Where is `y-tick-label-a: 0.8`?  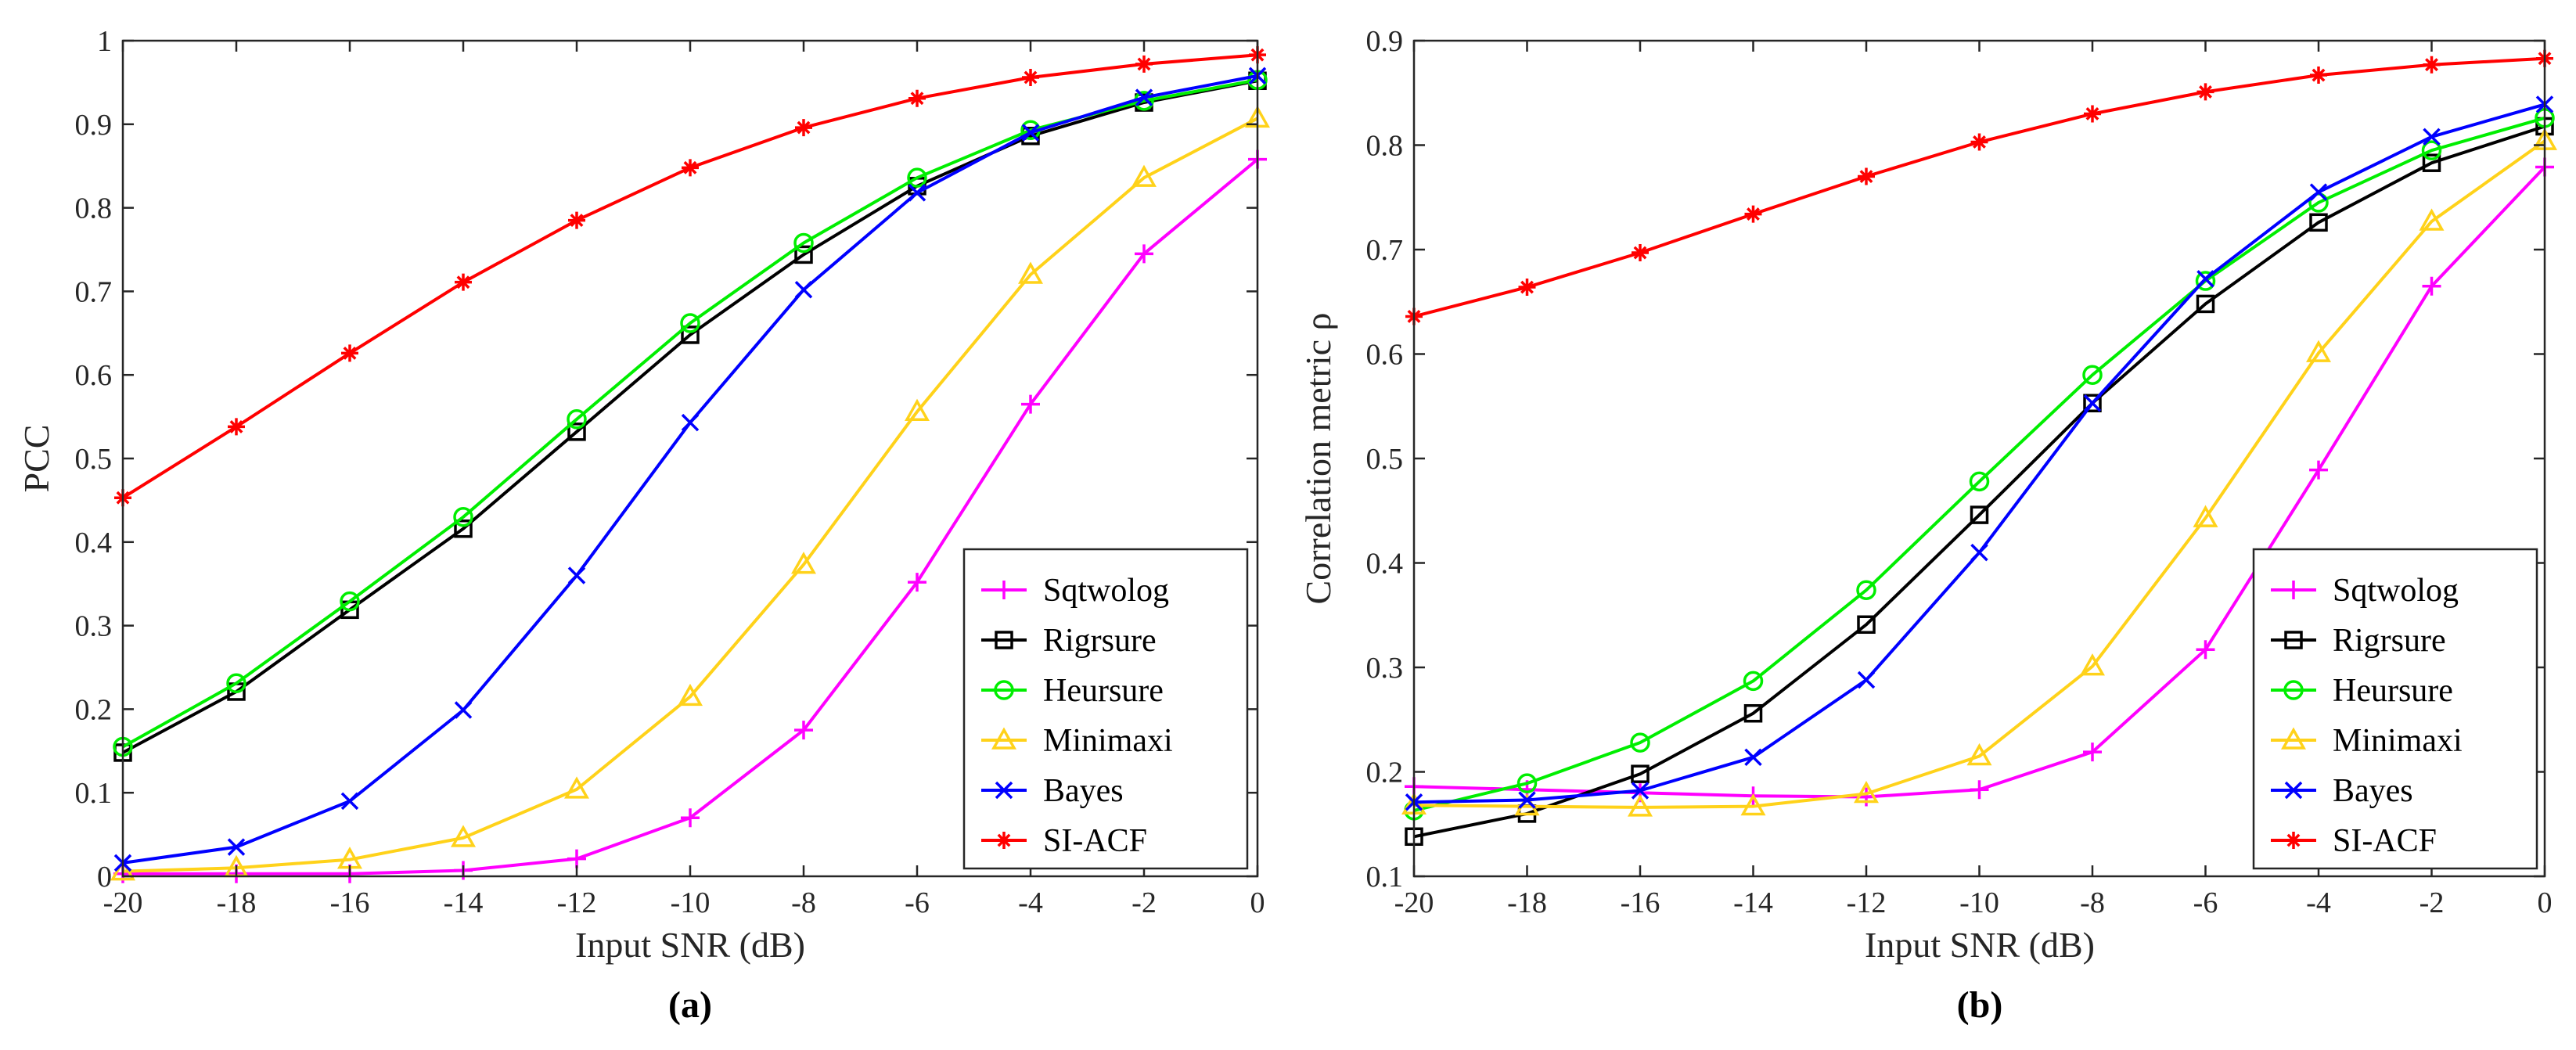 y-tick-label-a: 0.8 is located at coordinates (94, 208).